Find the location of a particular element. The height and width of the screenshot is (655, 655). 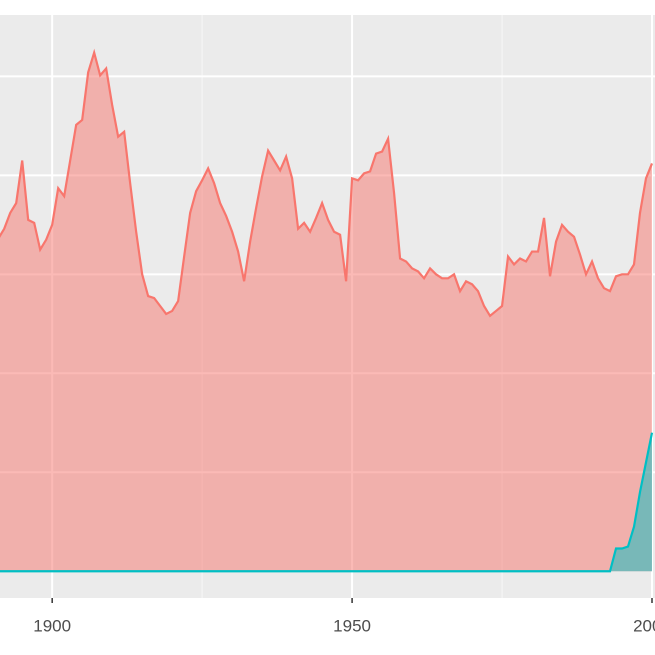

x-tick-label: 2000 is located at coordinates (644, 625).